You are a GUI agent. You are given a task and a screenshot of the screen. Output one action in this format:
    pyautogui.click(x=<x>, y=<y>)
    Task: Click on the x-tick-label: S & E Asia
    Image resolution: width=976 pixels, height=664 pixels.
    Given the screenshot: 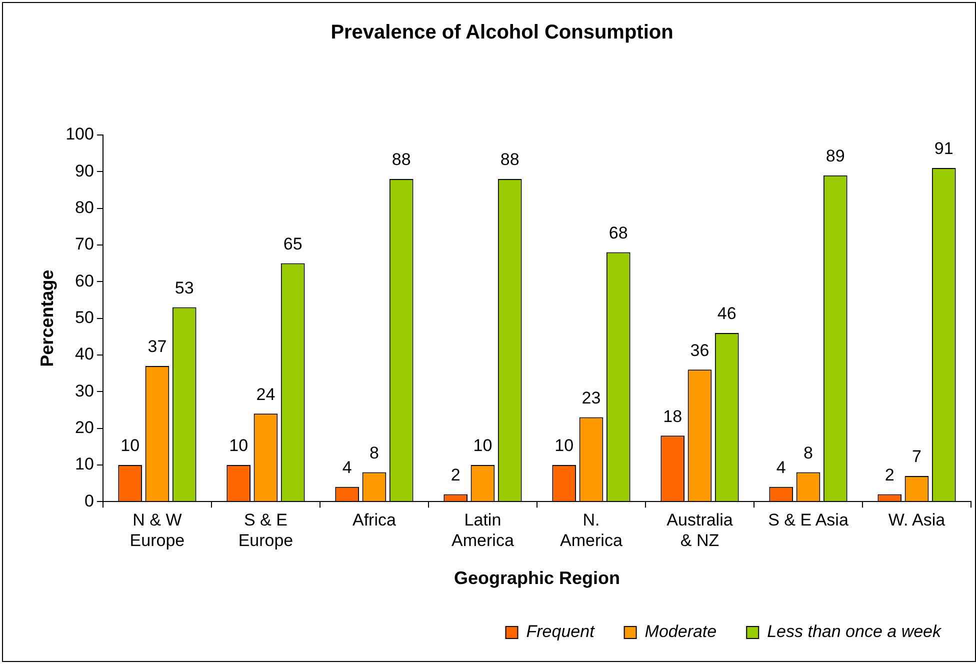 What is the action you would take?
    pyautogui.click(x=808, y=520)
    